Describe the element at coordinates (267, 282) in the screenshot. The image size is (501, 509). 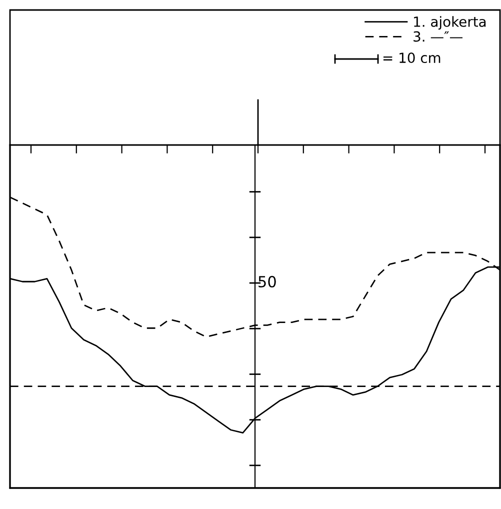
I see `annotation: 50` at that location.